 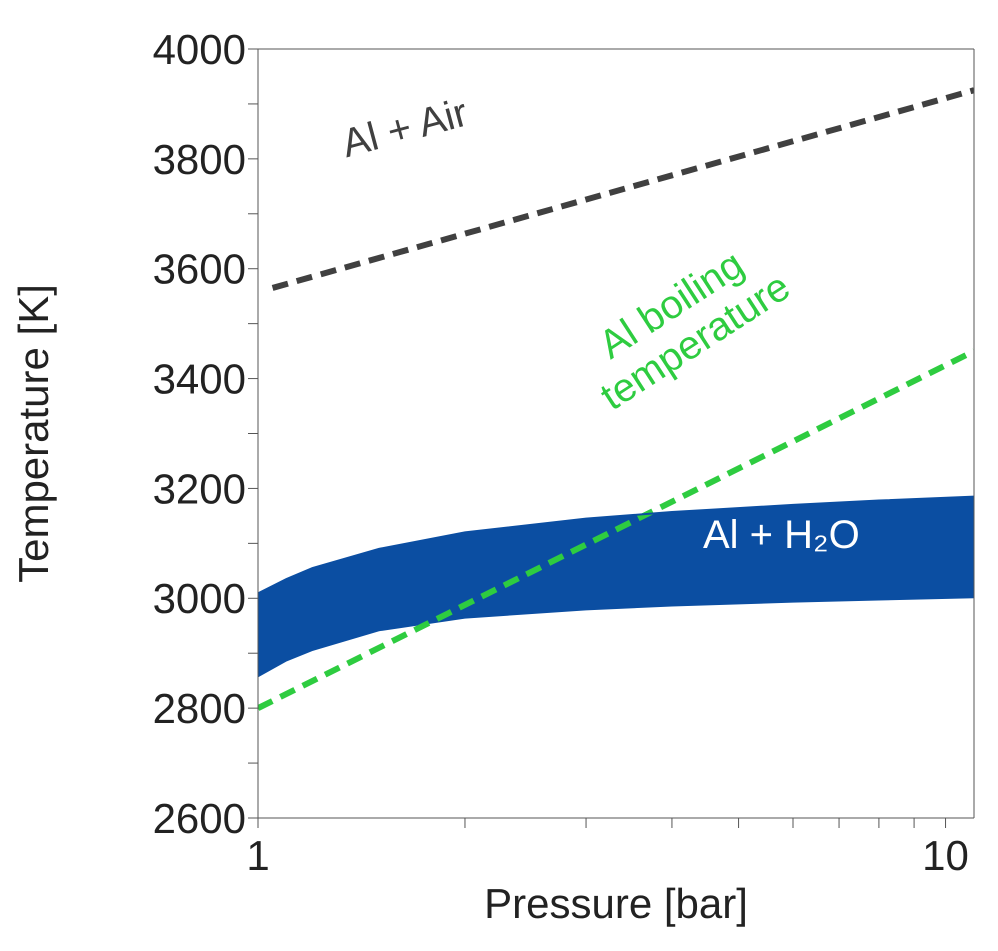 What do you see at coordinates (945, 855) in the screenshot?
I see `x-tick-label: 10` at bounding box center [945, 855].